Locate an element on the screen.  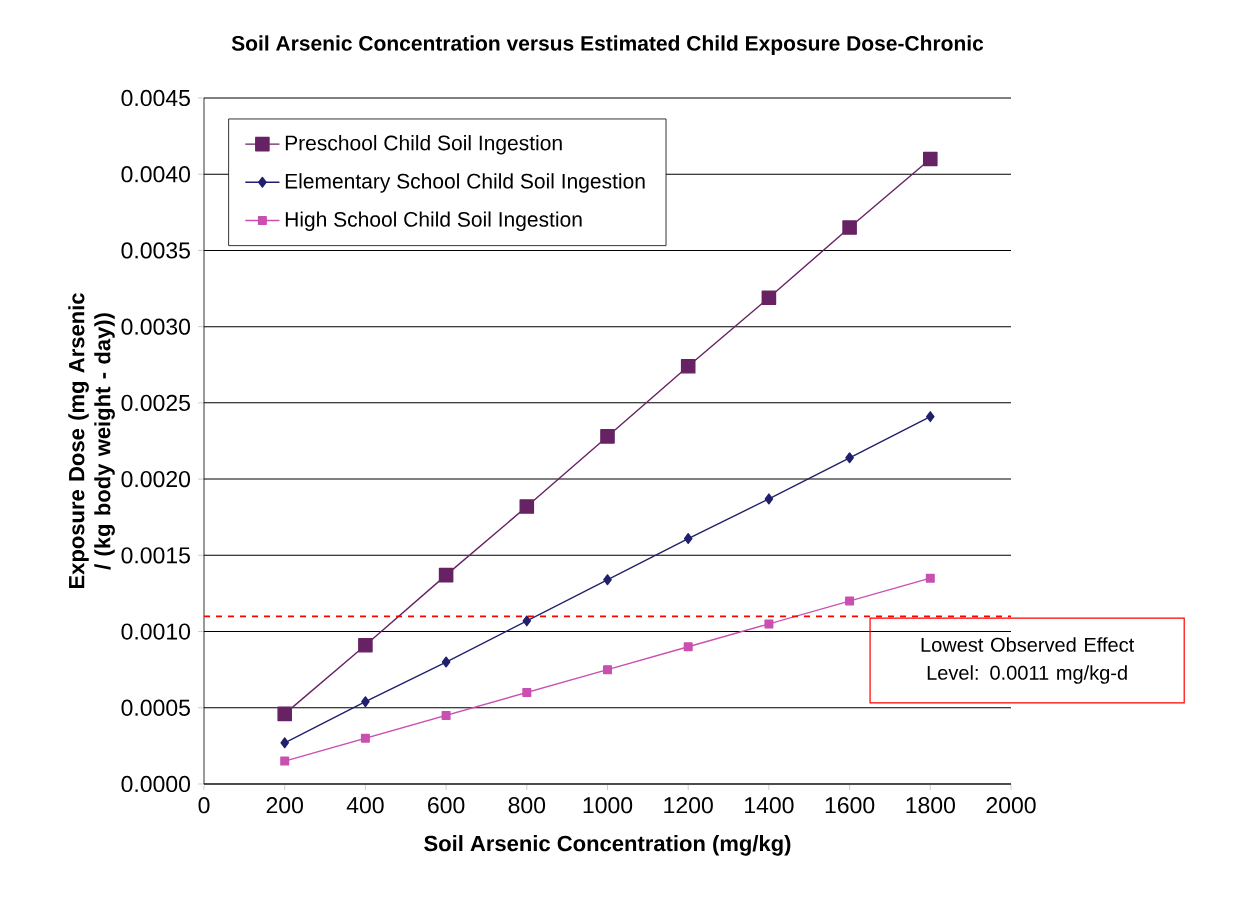
y-tick-label: 0.0035 is located at coordinates (155, 250).